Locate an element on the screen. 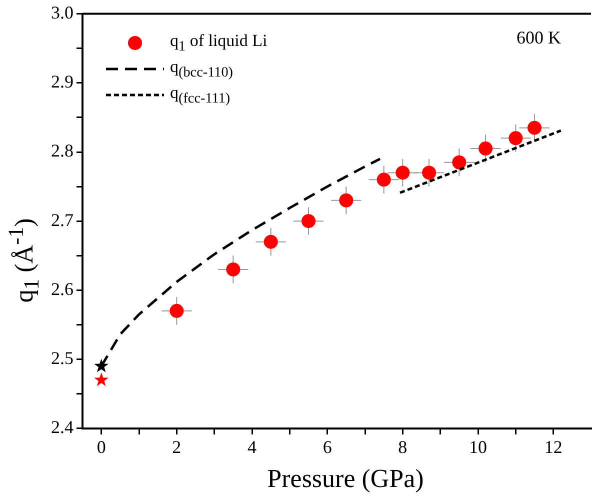 This screenshot has height=496, width=598. y-tick-label: 3.0 is located at coordinates (62, 12).